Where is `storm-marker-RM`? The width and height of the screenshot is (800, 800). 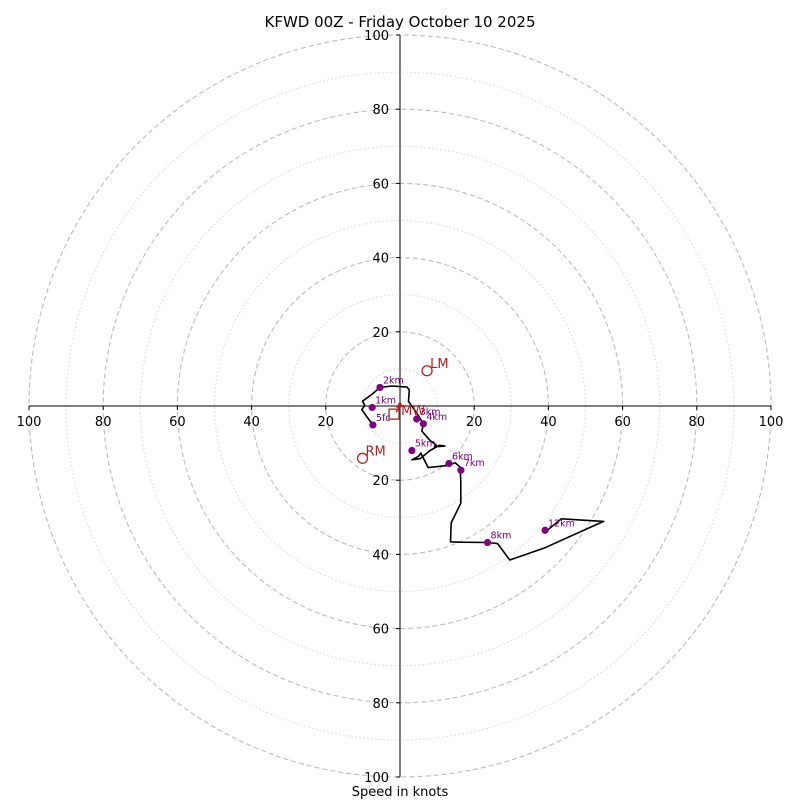 storm-marker-RM is located at coordinates (362, 458).